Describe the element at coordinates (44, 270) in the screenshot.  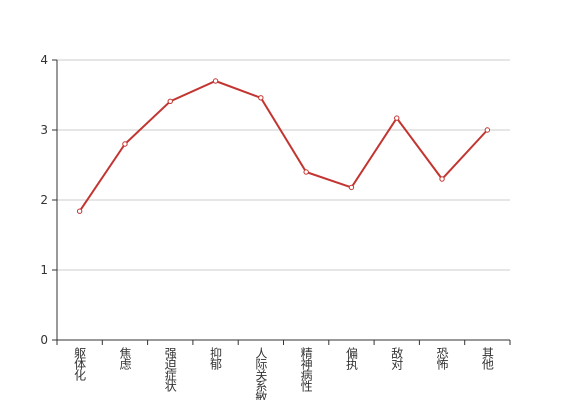
I see `y-tick-label: 1` at that location.